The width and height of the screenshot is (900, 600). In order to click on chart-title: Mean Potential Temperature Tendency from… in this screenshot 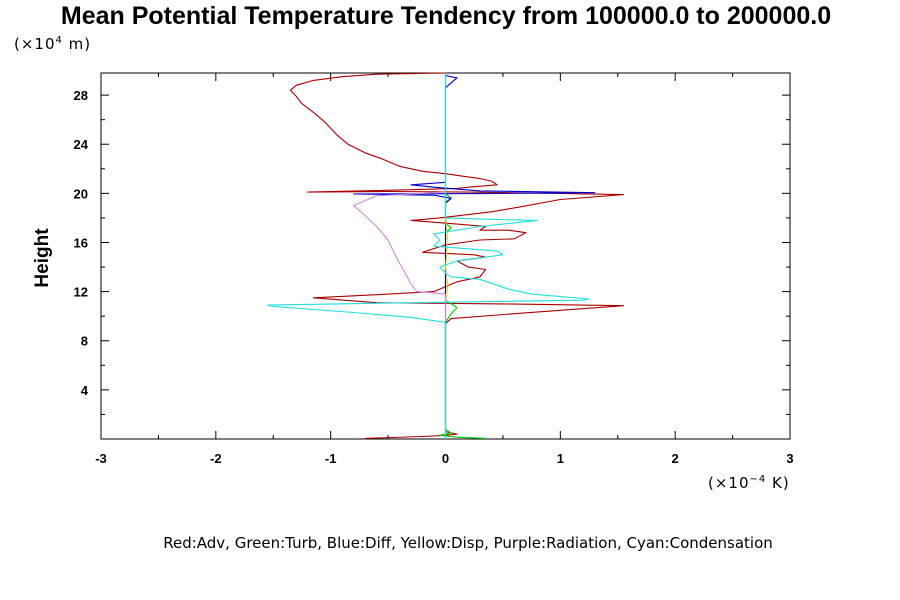, I will do `click(446, 16)`.